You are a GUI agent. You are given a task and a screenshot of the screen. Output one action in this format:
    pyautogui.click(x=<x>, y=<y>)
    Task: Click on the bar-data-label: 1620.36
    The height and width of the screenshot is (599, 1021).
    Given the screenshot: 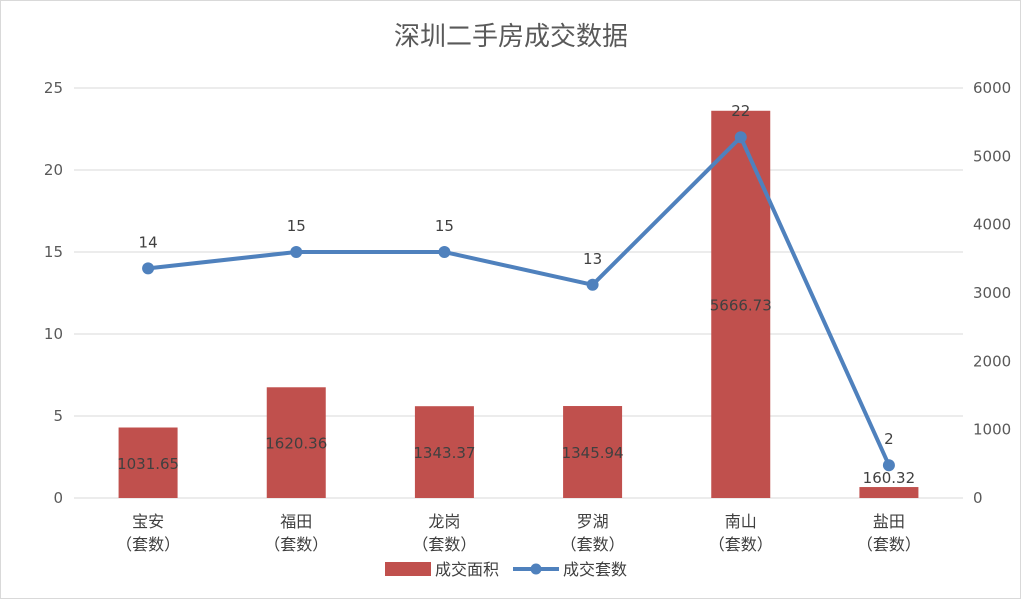 What is the action you would take?
    pyautogui.click(x=296, y=444)
    